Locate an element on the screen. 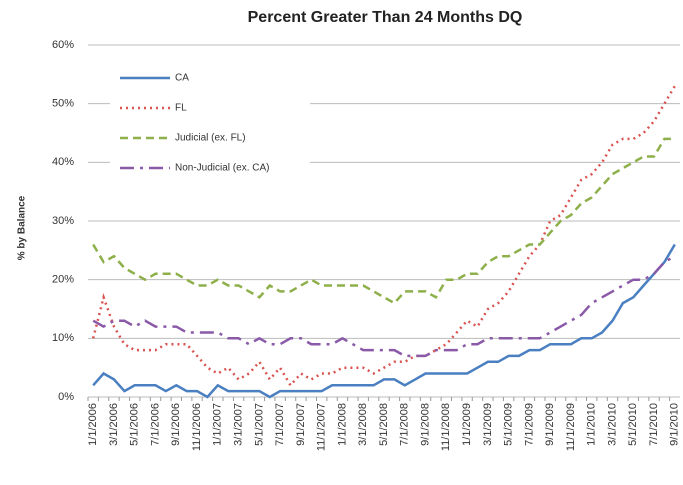  x-tick-label: 3/1/2009 is located at coordinates (488, 424).